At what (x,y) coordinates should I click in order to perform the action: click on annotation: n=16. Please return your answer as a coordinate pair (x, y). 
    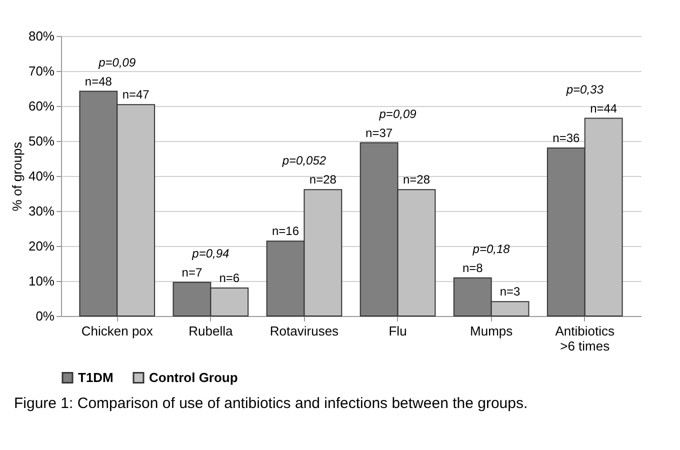
    Looking at the image, I should click on (286, 231).